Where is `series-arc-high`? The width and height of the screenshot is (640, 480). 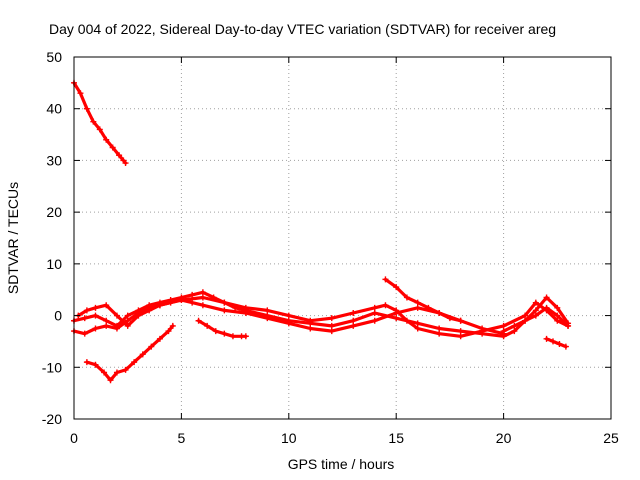
series-arc-high is located at coordinates (100, 123).